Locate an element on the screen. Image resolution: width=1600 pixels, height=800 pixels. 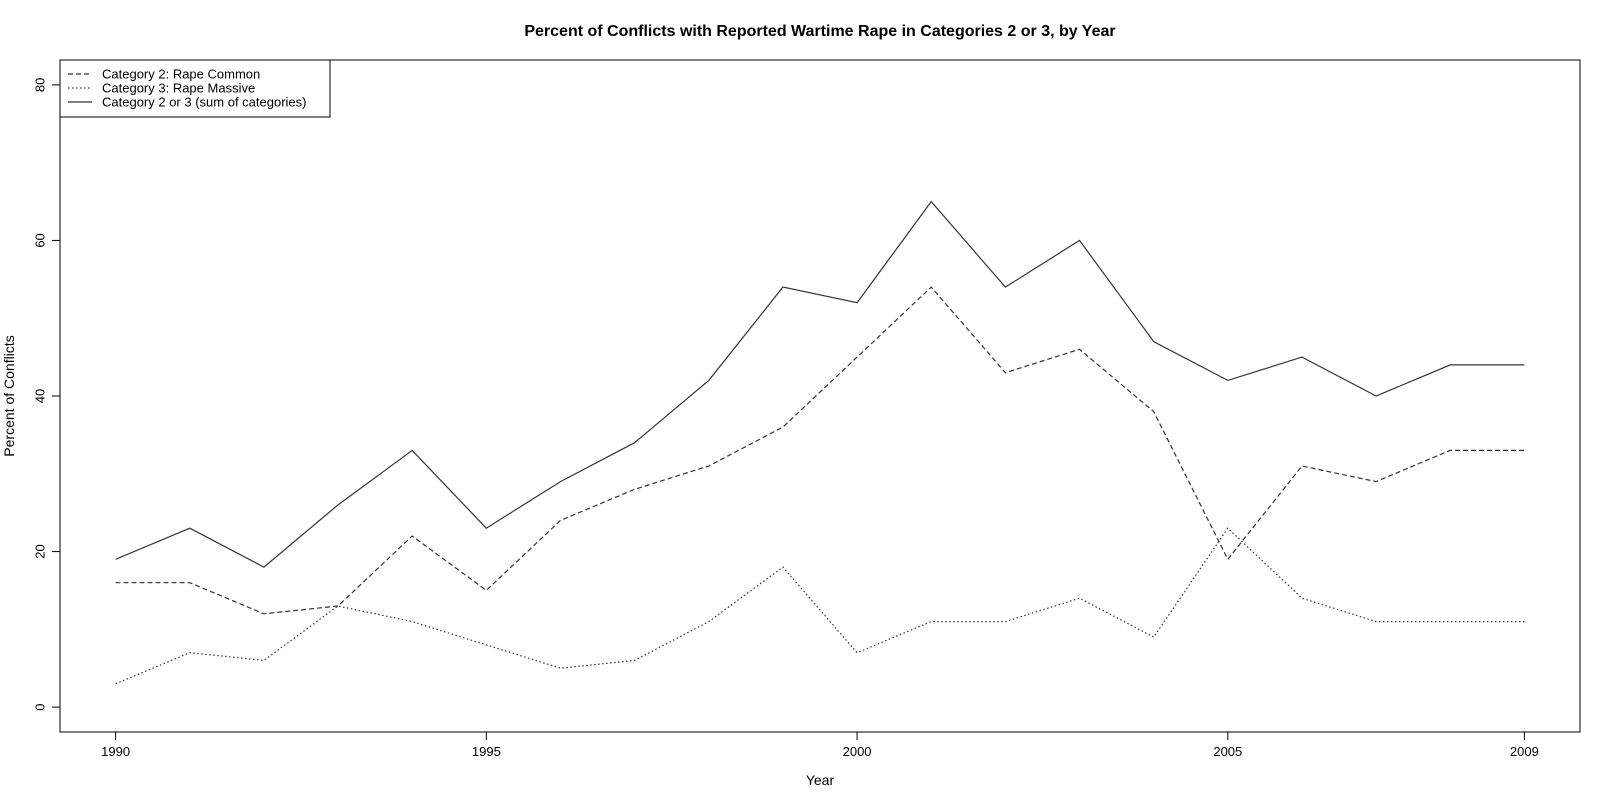
x-tick-label: 2009 is located at coordinates (1524, 751).